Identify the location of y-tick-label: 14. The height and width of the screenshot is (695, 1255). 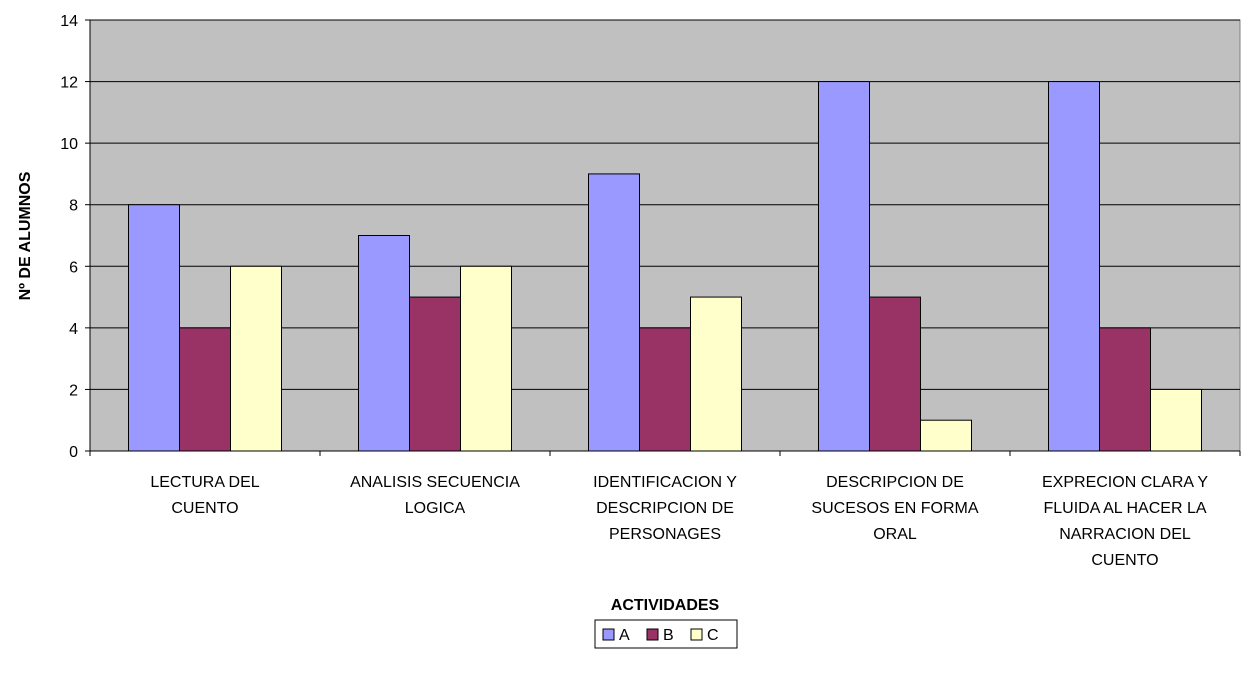
(69, 21).